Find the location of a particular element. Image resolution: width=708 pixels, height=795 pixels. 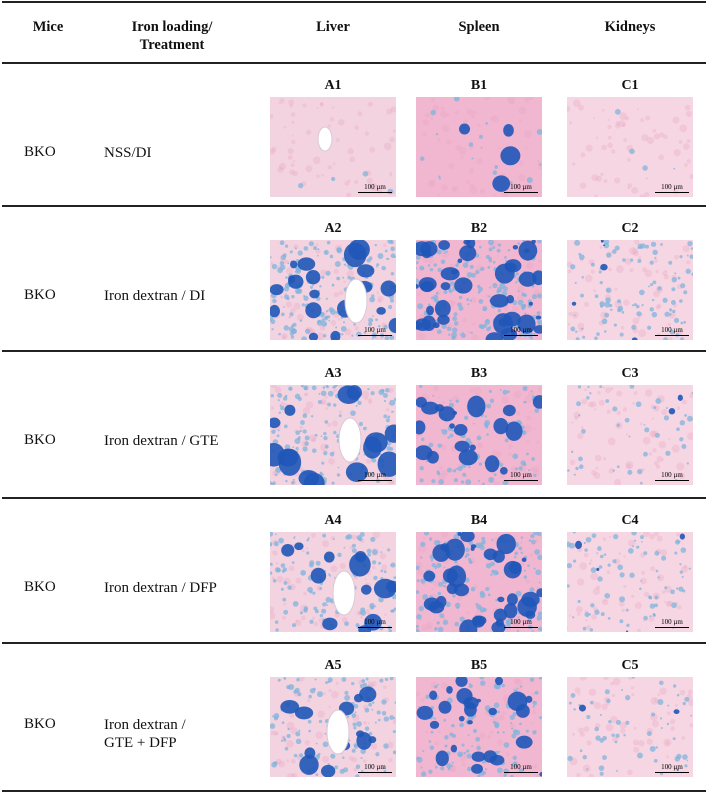

row-treatment-label: Iron dextran / GTE is located at coordinates (161, 441).